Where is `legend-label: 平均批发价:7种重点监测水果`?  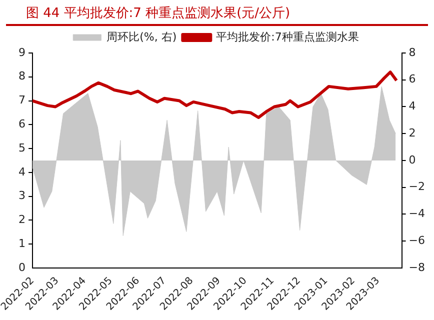
legend-label: 平均批发价:7种重点监测水果 is located at coordinates (287, 37).